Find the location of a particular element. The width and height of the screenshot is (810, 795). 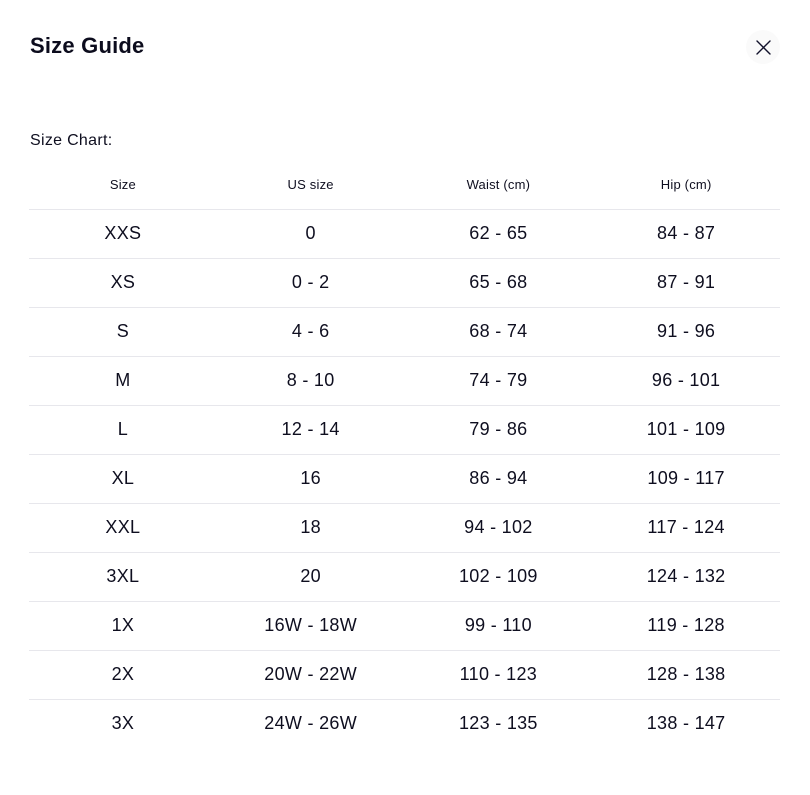

us-size-cell: 18 is located at coordinates (310, 528).